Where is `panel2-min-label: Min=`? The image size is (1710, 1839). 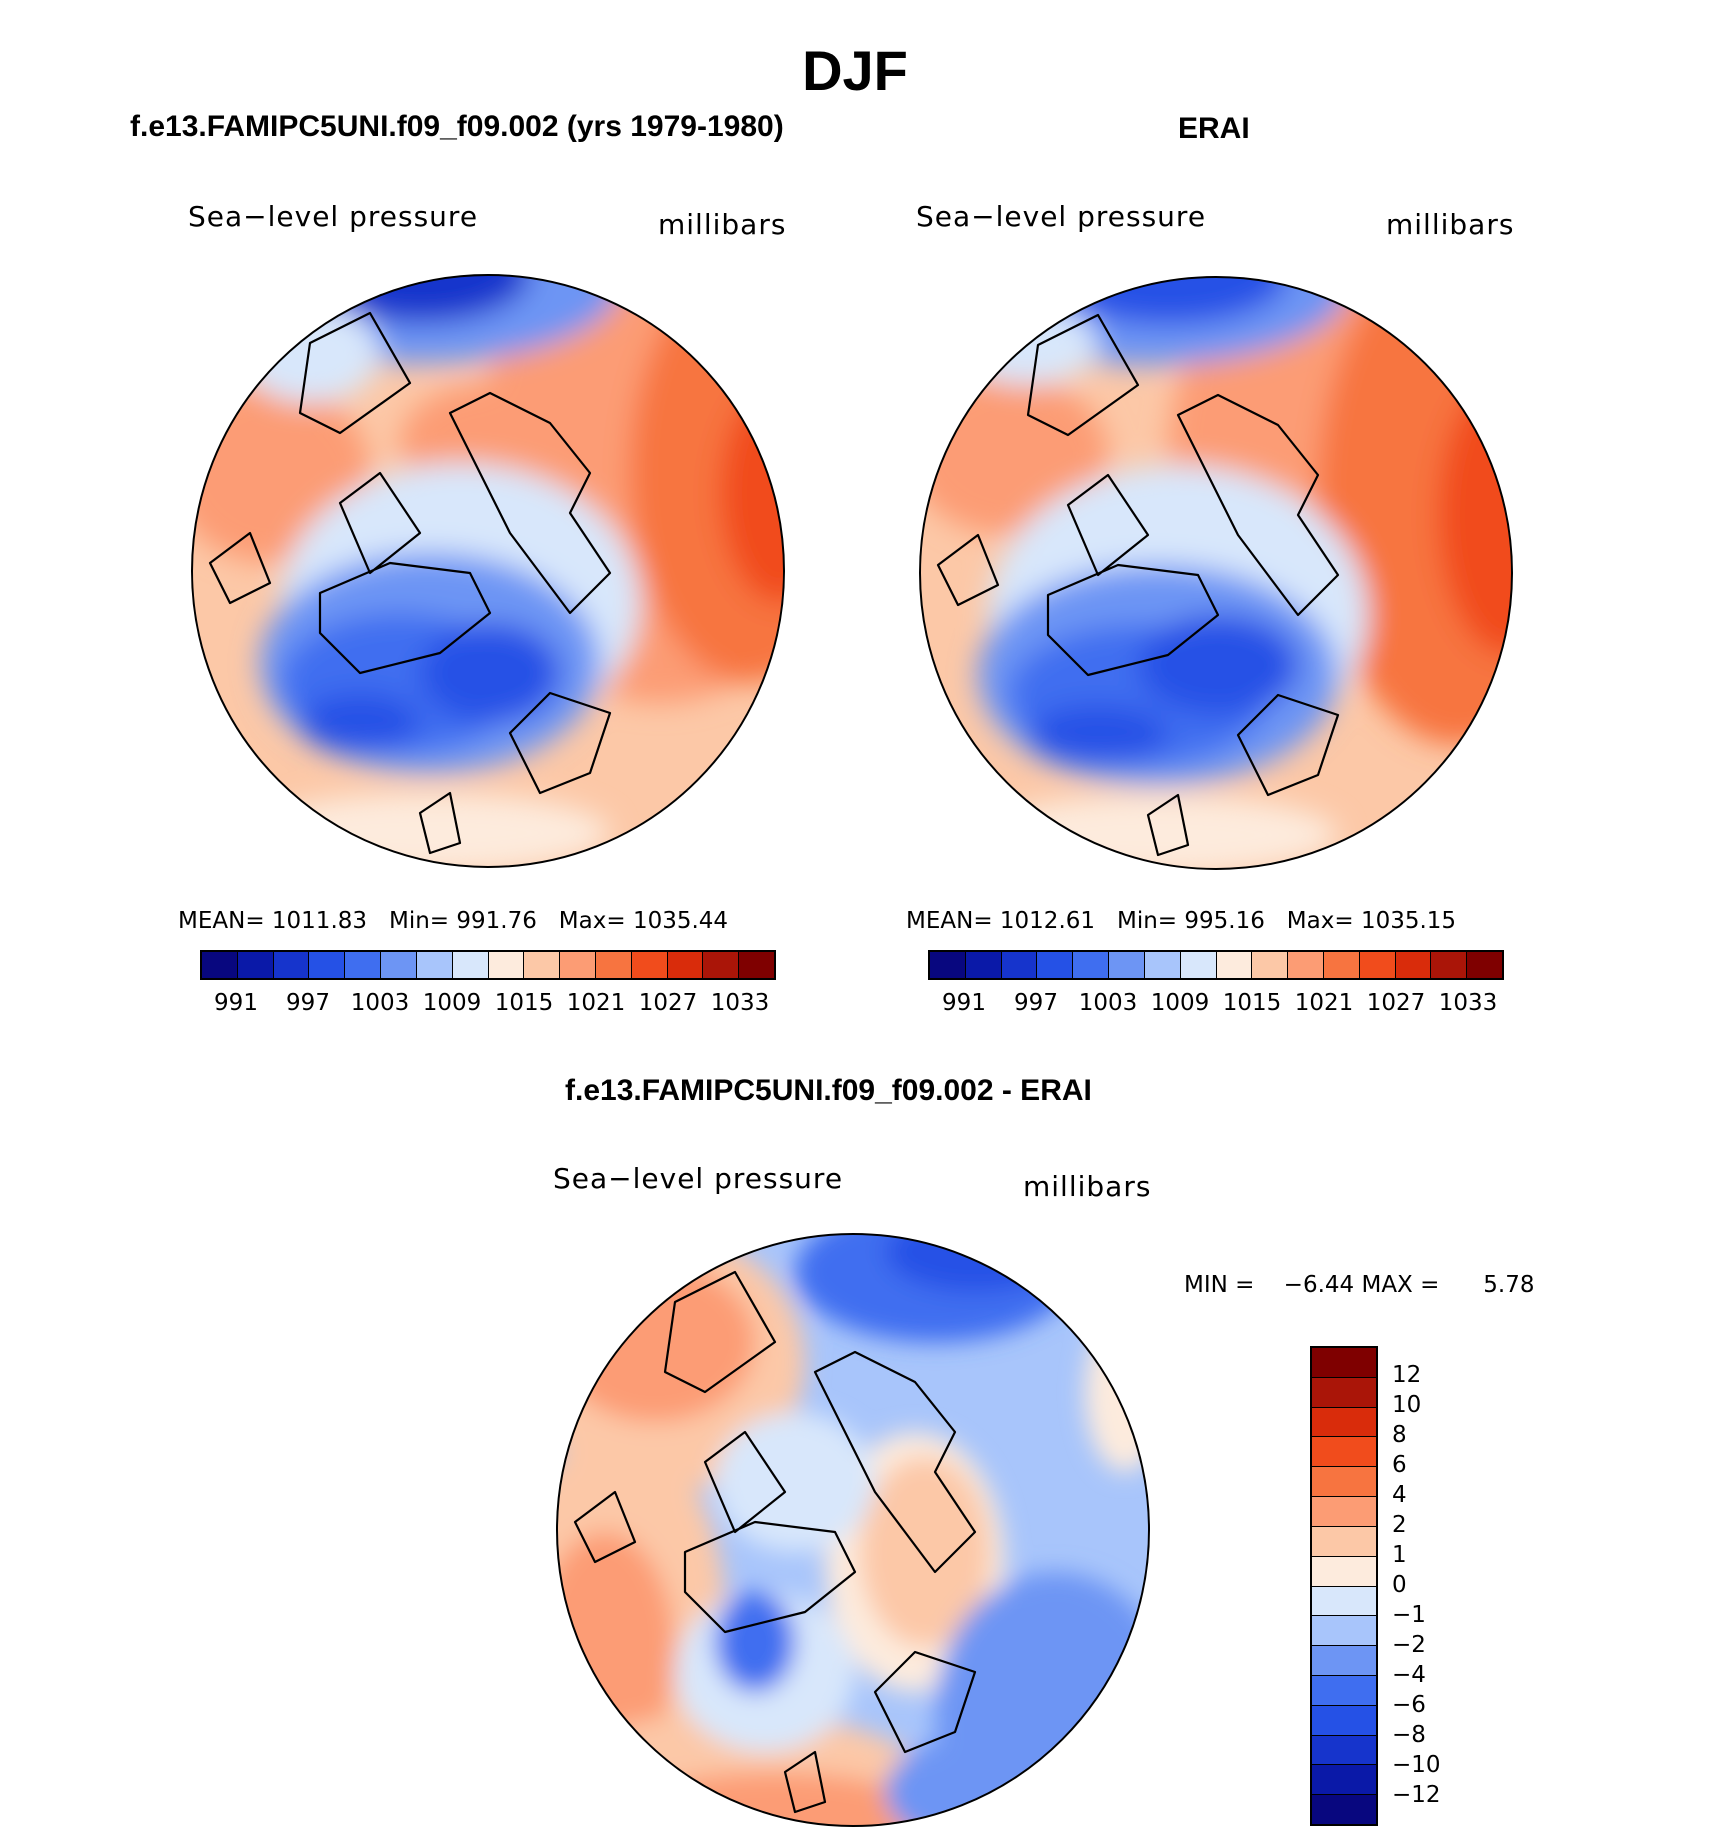 panel2-min-label: Min= is located at coordinates (1147, 921).